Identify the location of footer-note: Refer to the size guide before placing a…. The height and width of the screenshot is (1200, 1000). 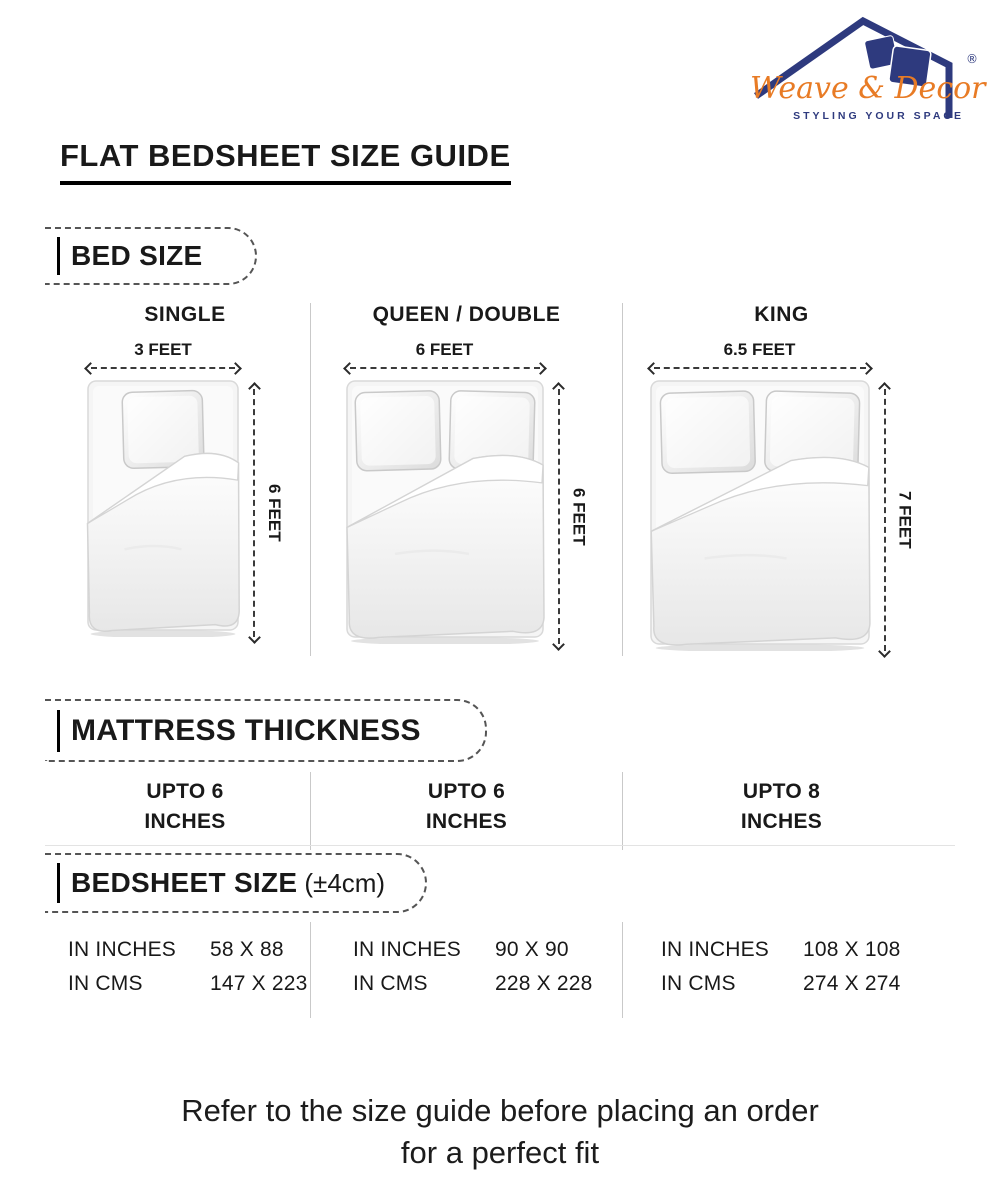
(500, 1132).